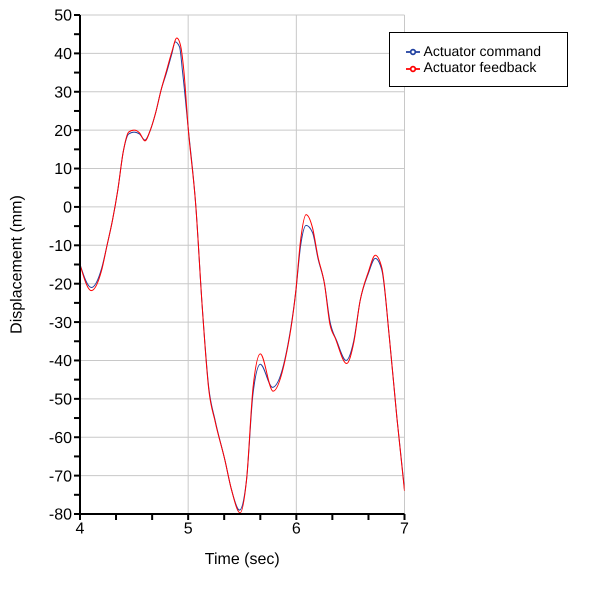 This screenshot has width=600, height=592. Describe the element at coordinates (296, 529) in the screenshot. I see `x-tick-label: 6` at that location.